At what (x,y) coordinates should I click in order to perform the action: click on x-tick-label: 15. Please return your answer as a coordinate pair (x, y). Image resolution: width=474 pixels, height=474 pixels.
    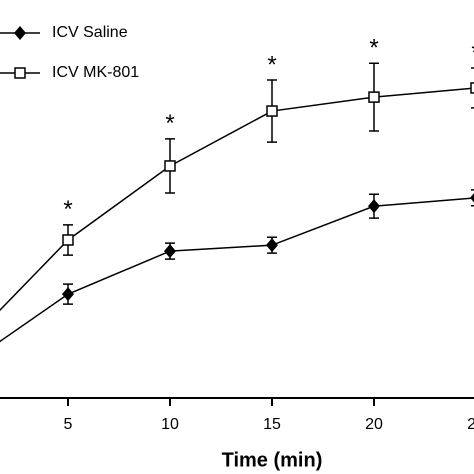
    Looking at the image, I should click on (272, 424).